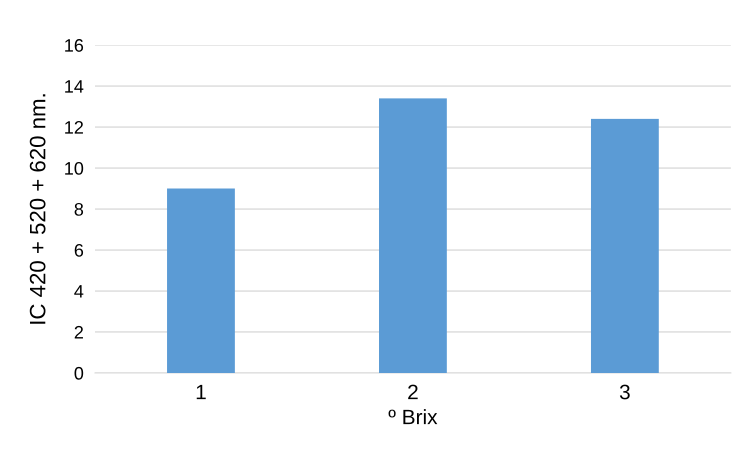 This screenshot has width=742, height=451. Describe the element at coordinates (78, 332) in the screenshot. I see `y-tick-label: 2` at that location.